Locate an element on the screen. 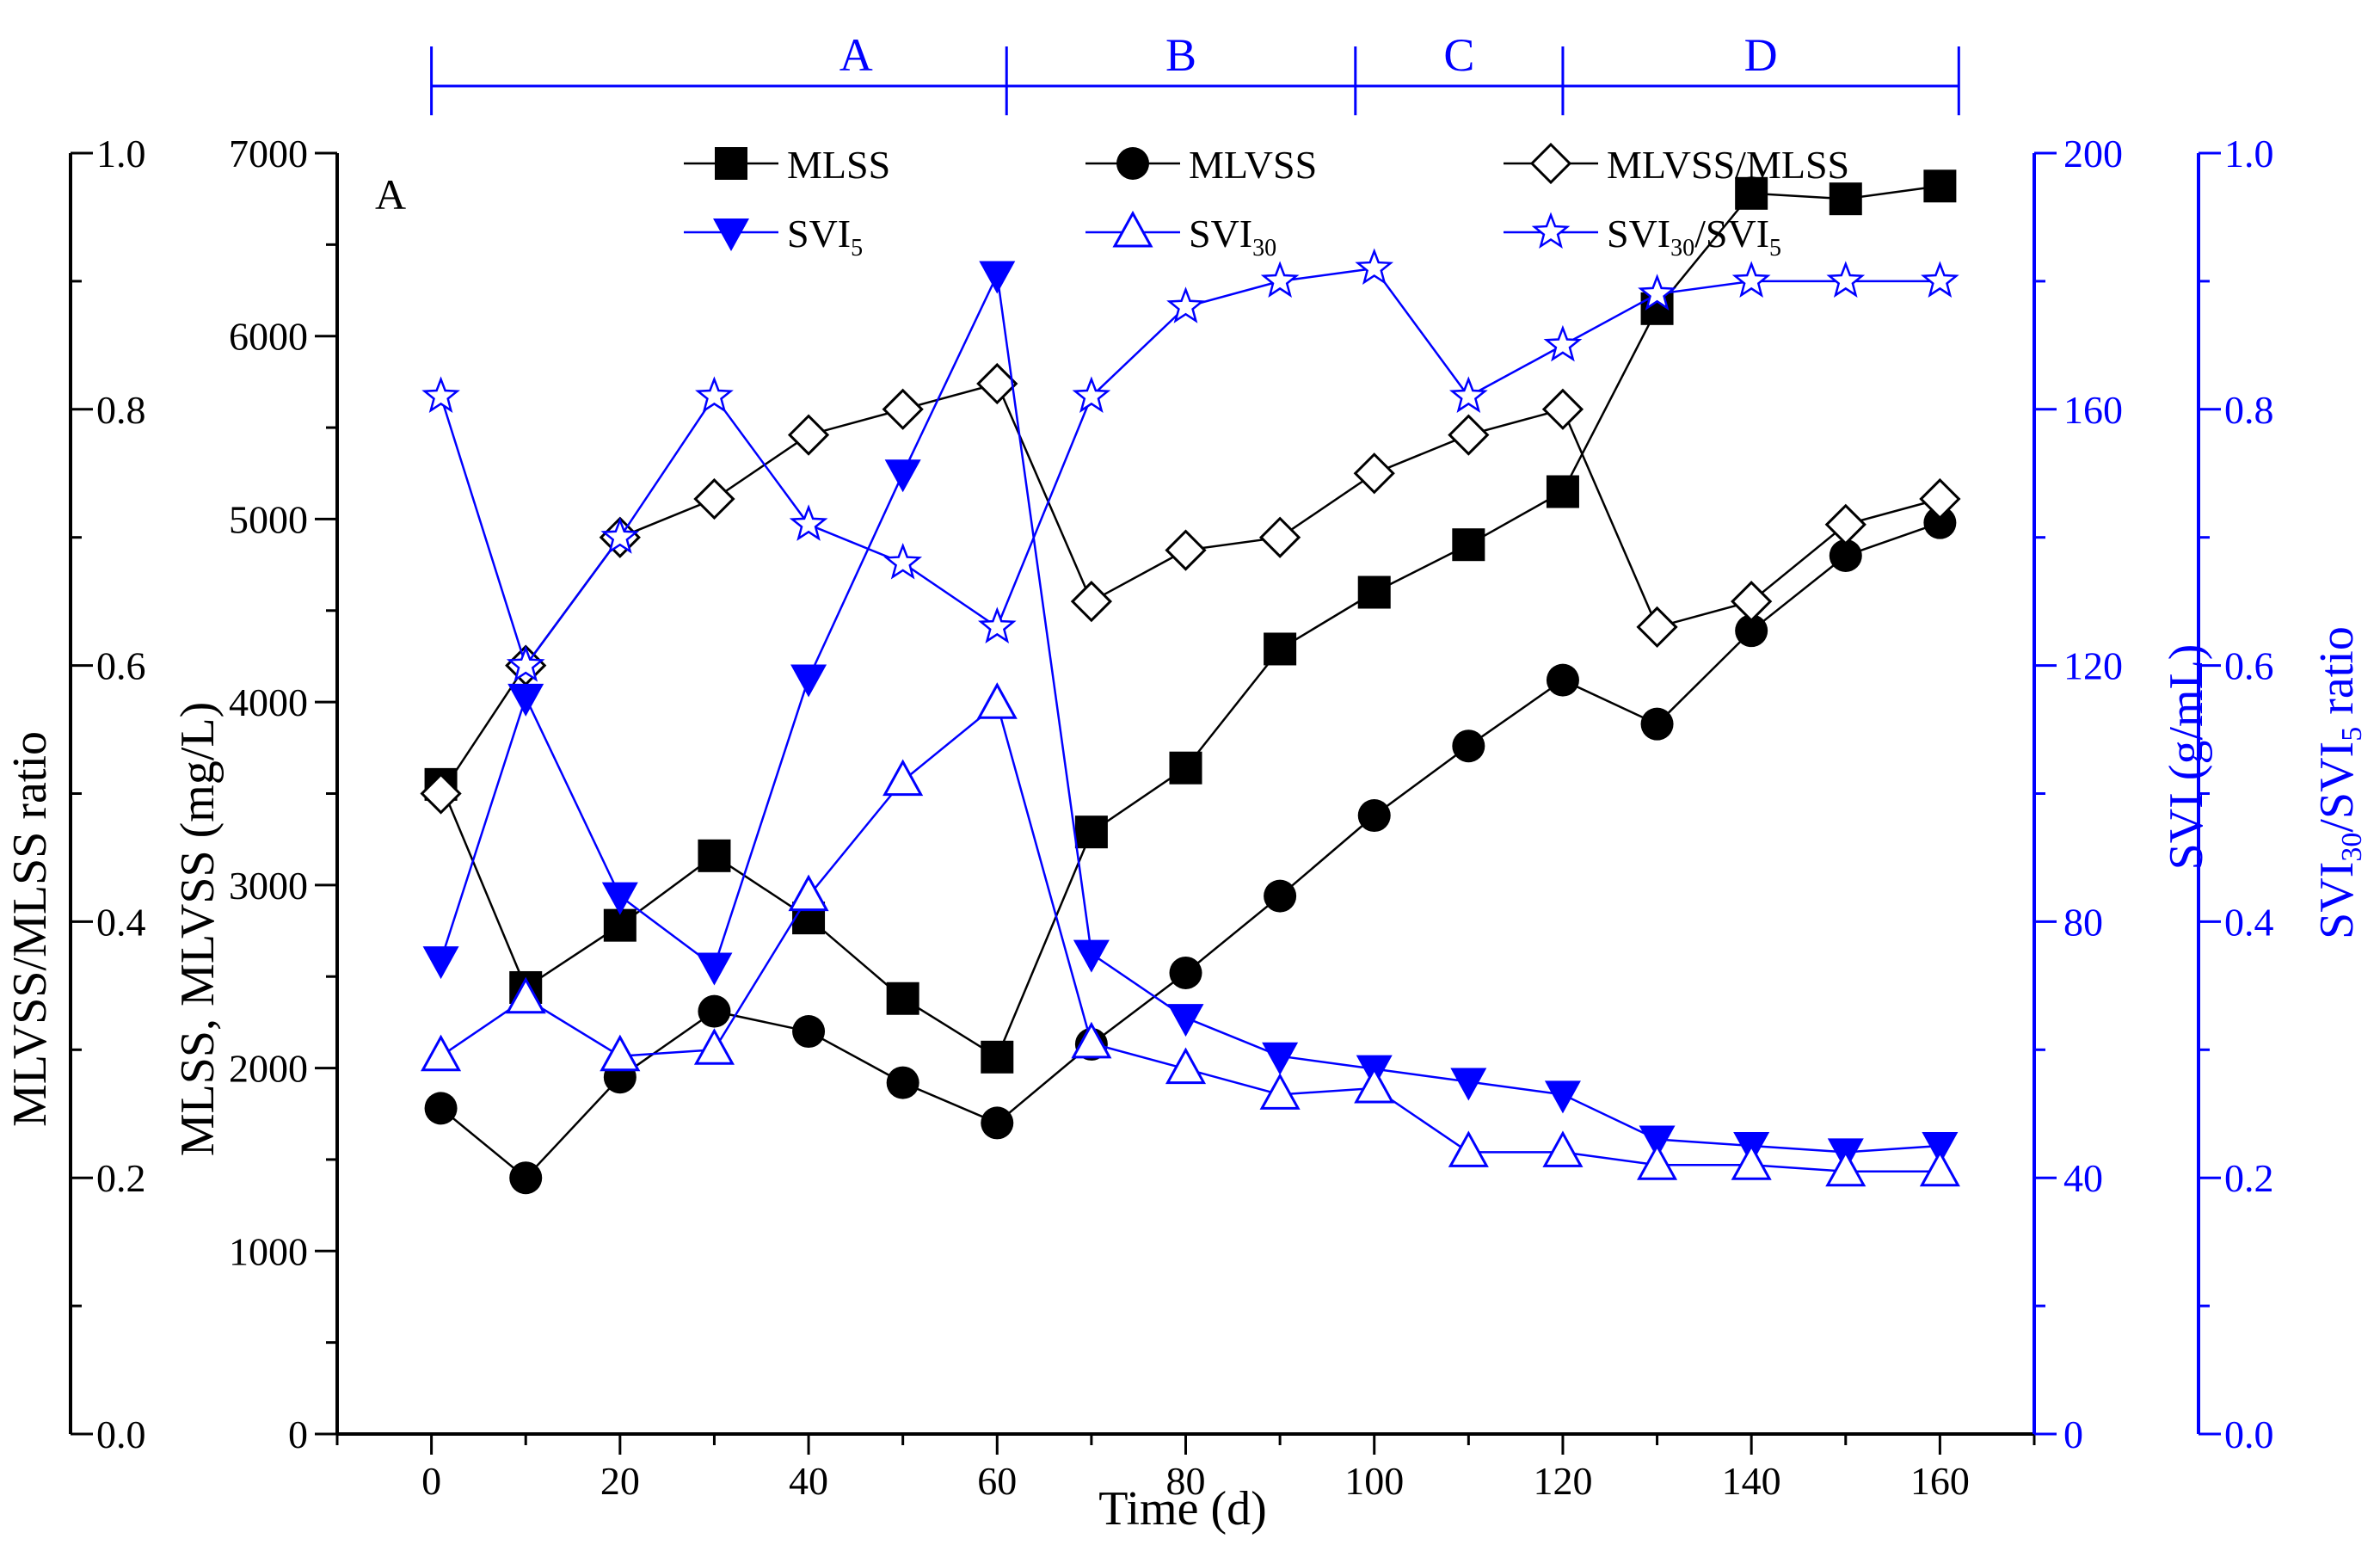  right_outer-tick-label: 0.8 is located at coordinates (2249, 410).